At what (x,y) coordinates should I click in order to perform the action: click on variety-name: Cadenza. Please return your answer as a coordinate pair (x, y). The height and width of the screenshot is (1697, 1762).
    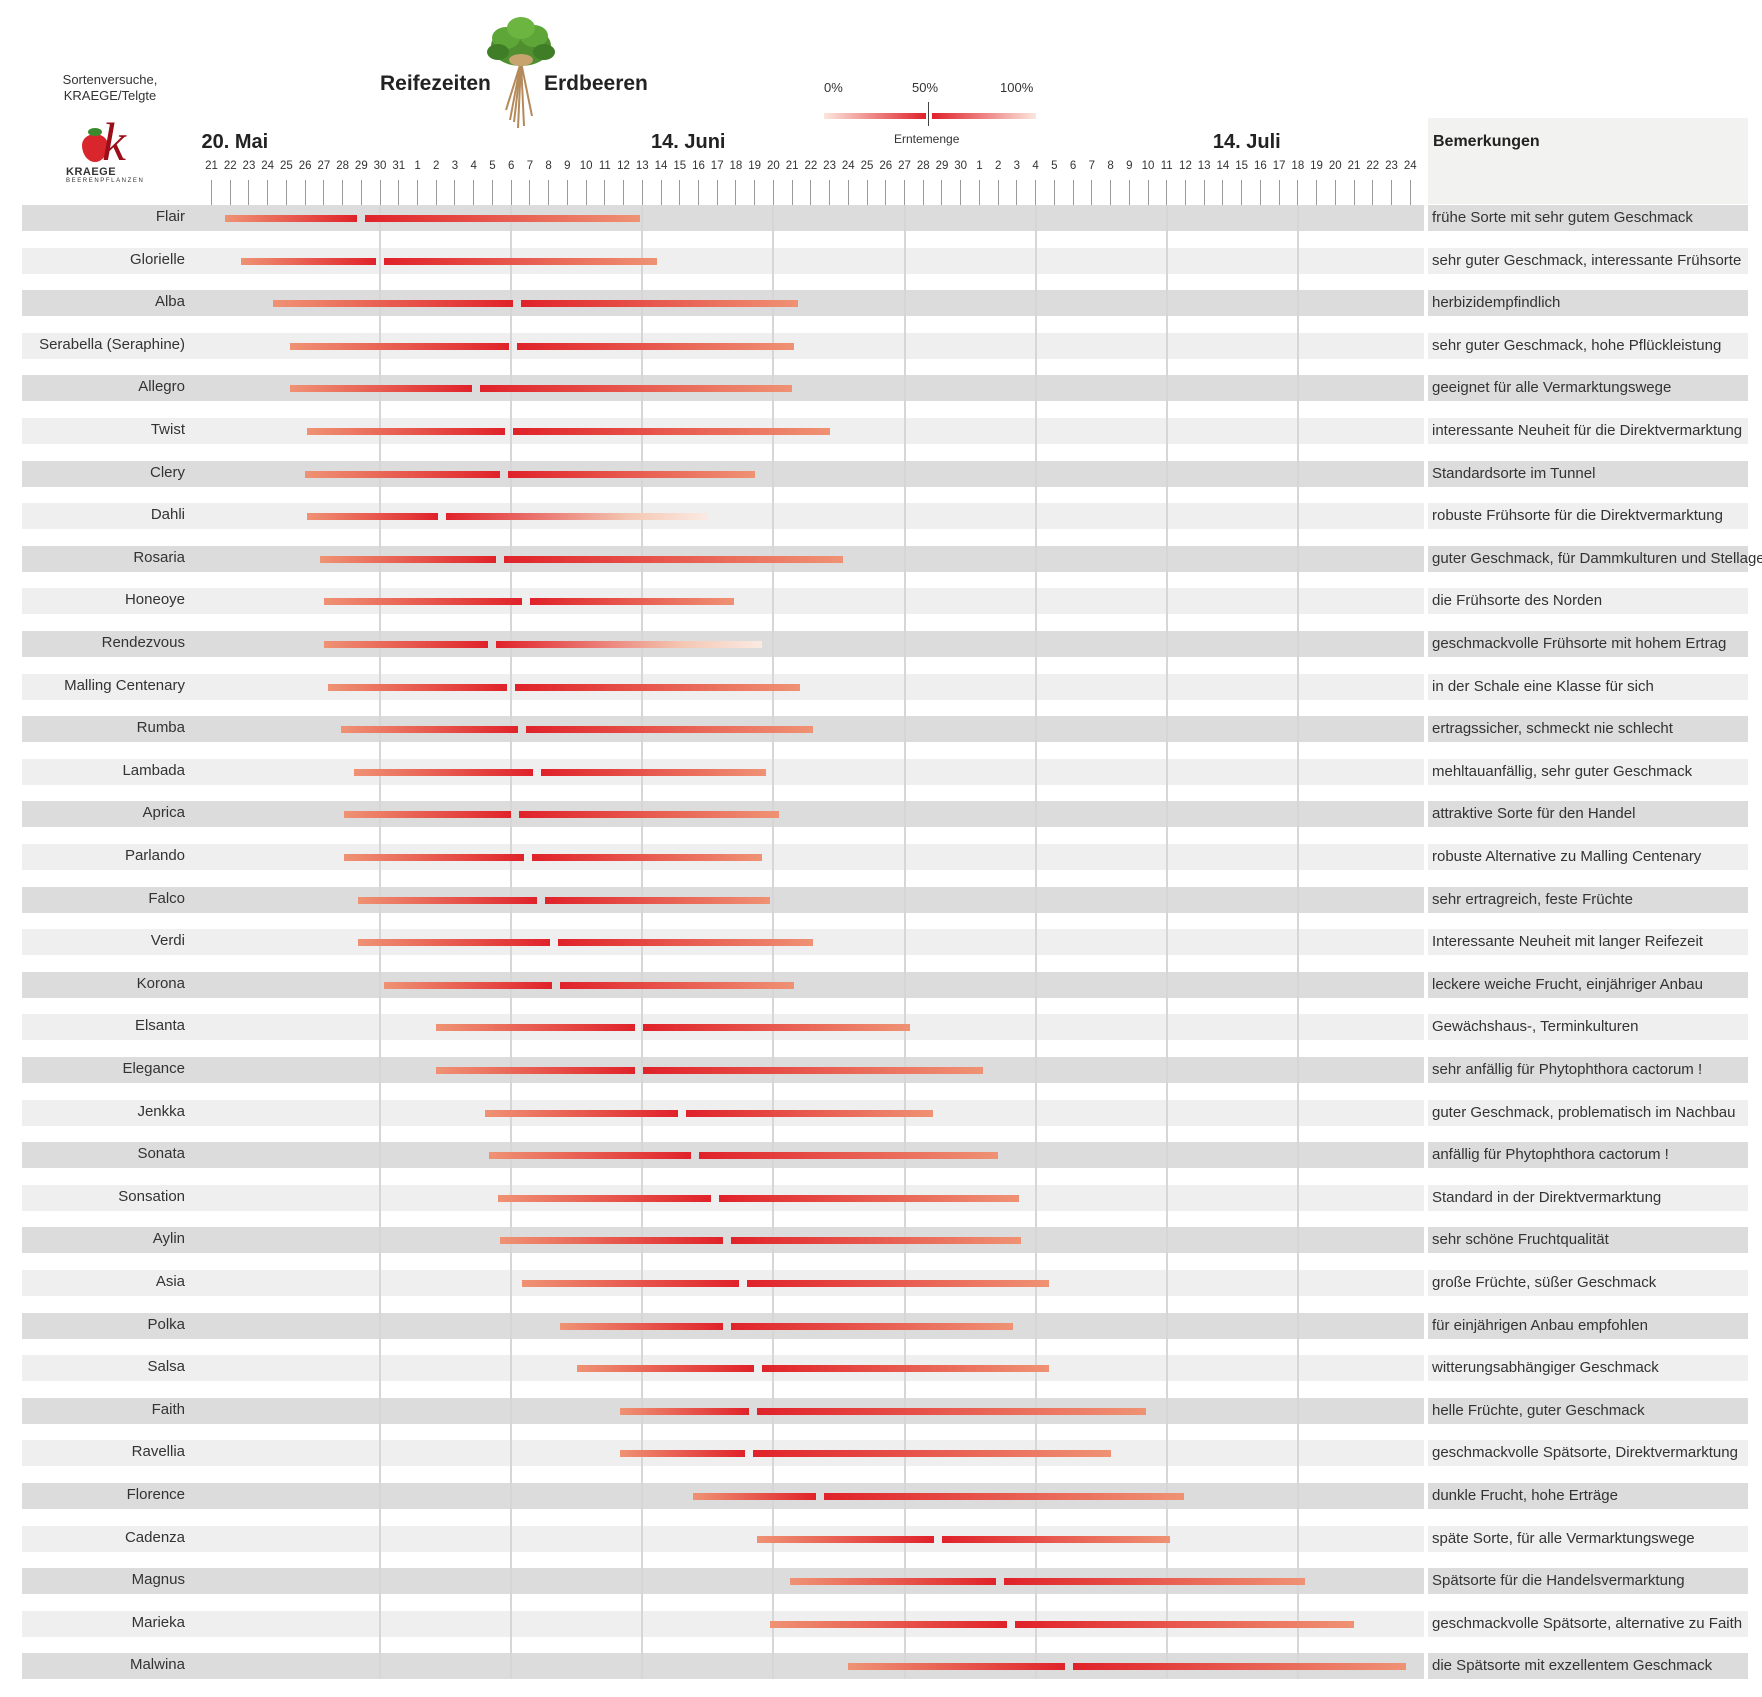
    Looking at the image, I should click on (154, 1537).